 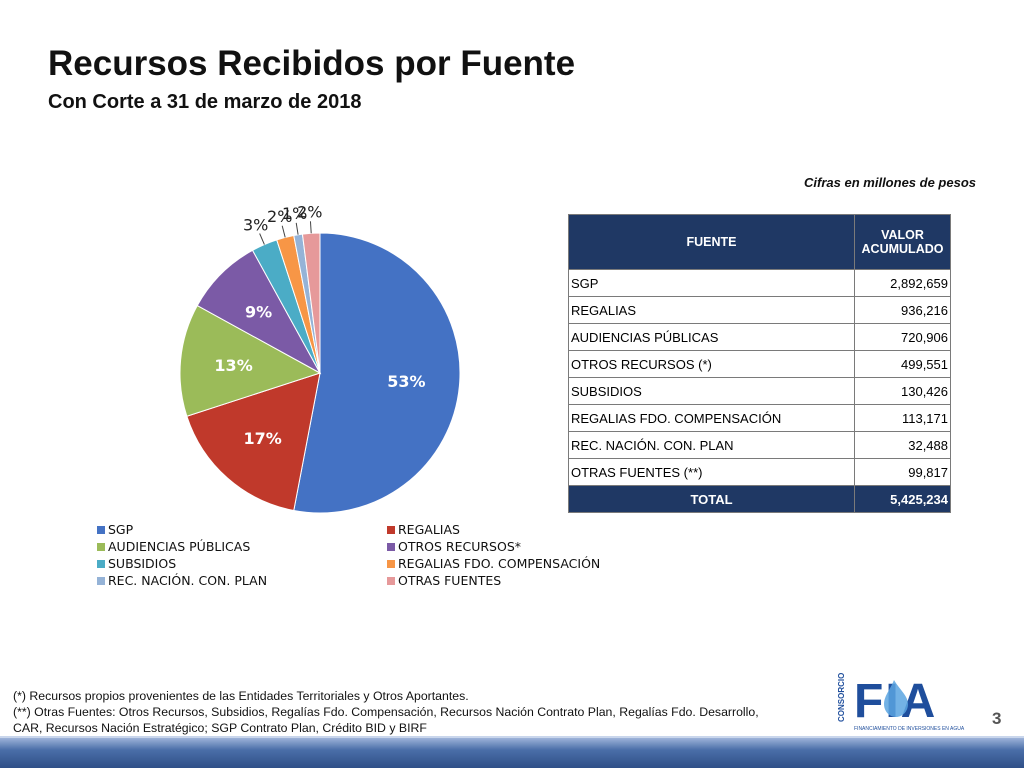 What do you see at coordinates (406, 381) in the screenshot?
I see `pie-data-label: 53%` at bounding box center [406, 381].